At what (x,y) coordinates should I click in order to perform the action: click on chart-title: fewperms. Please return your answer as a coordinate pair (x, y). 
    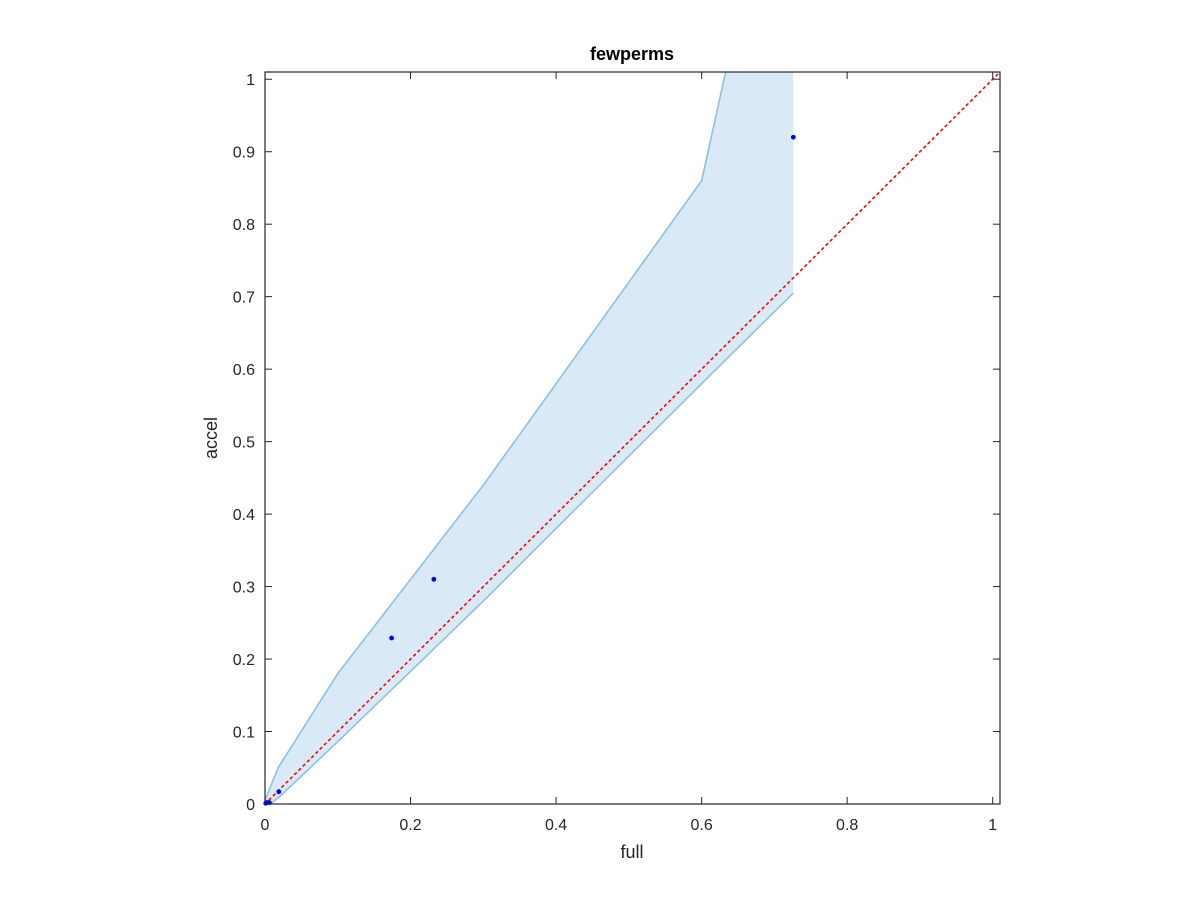
    Looking at the image, I should click on (632, 54).